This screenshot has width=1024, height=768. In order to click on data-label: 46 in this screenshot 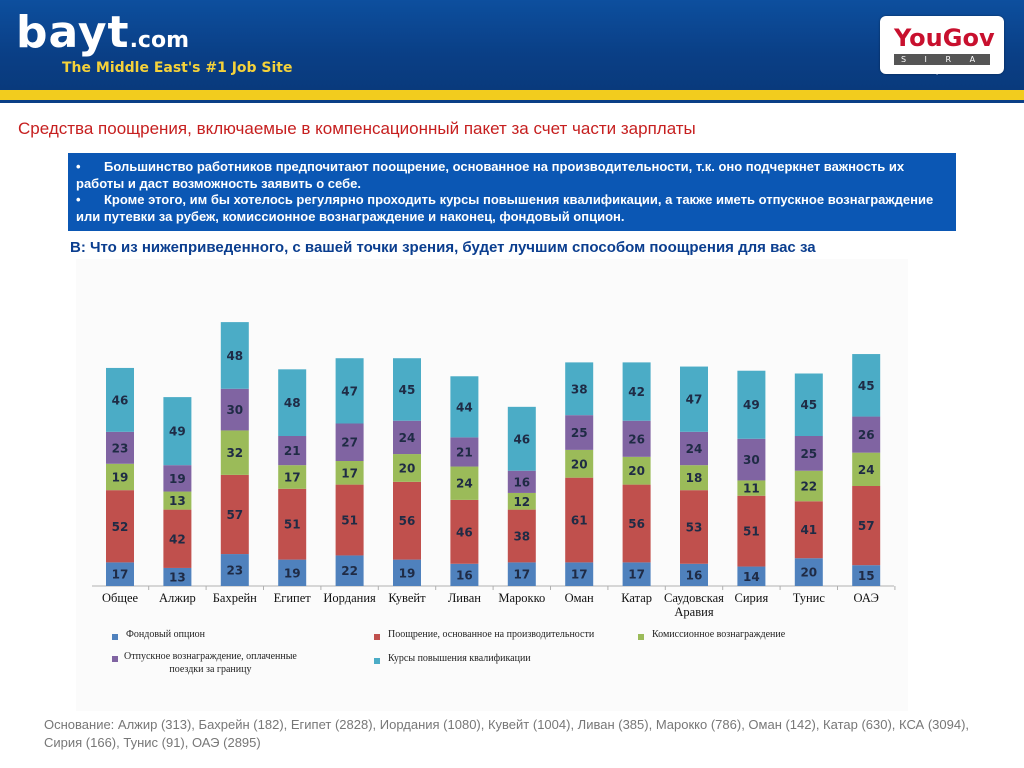, I will do `click(464, 532)`.